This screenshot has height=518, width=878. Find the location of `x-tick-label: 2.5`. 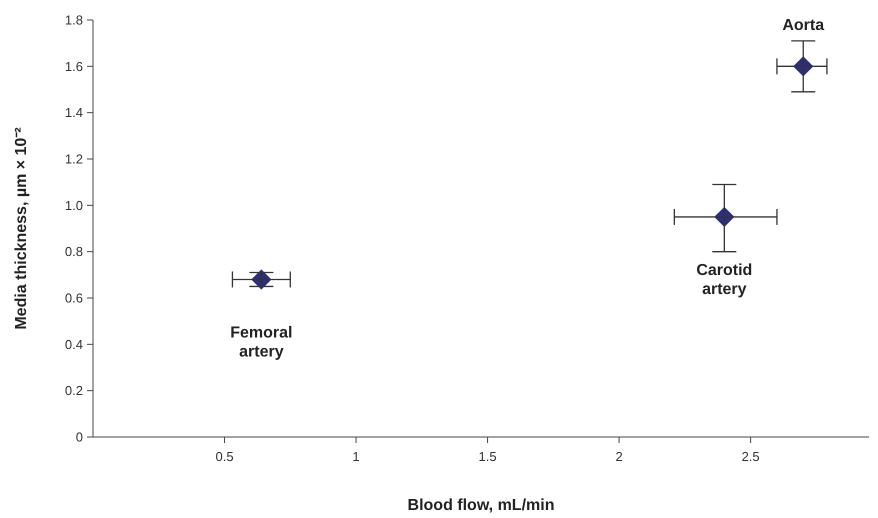

x-tick-label: 2.5 is located at coordinates (751, 456).